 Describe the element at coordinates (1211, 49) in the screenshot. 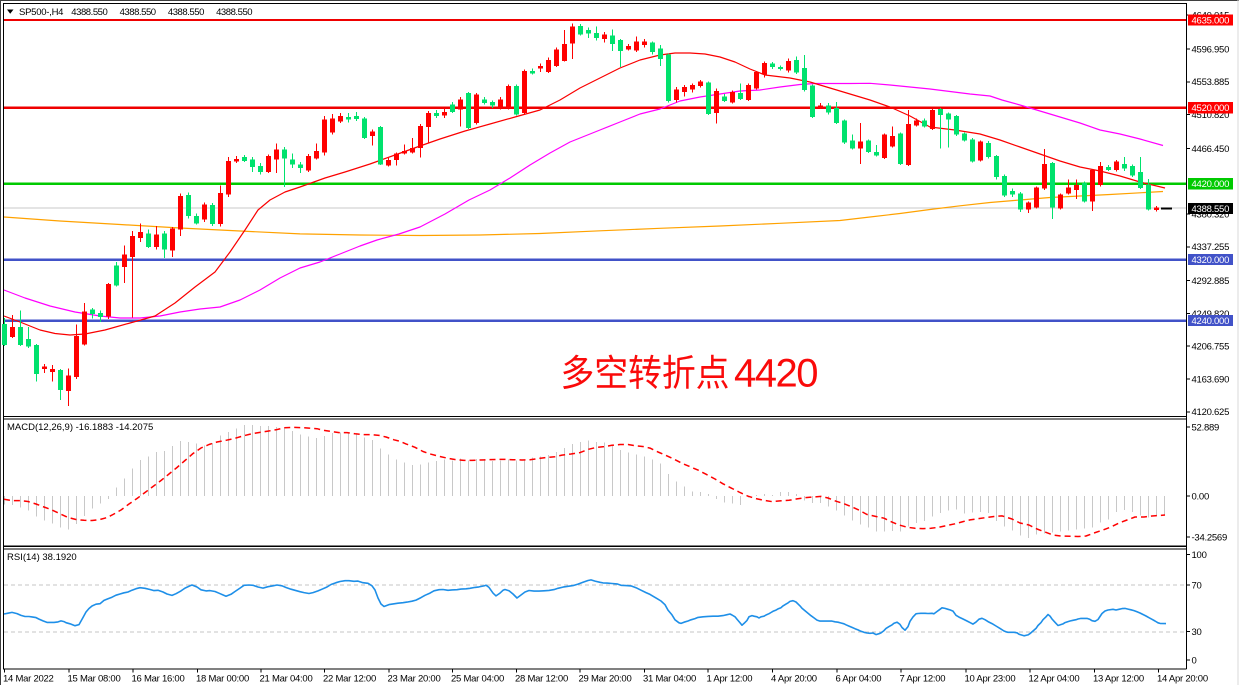

I see `svg-text: 4596.950` at that location.